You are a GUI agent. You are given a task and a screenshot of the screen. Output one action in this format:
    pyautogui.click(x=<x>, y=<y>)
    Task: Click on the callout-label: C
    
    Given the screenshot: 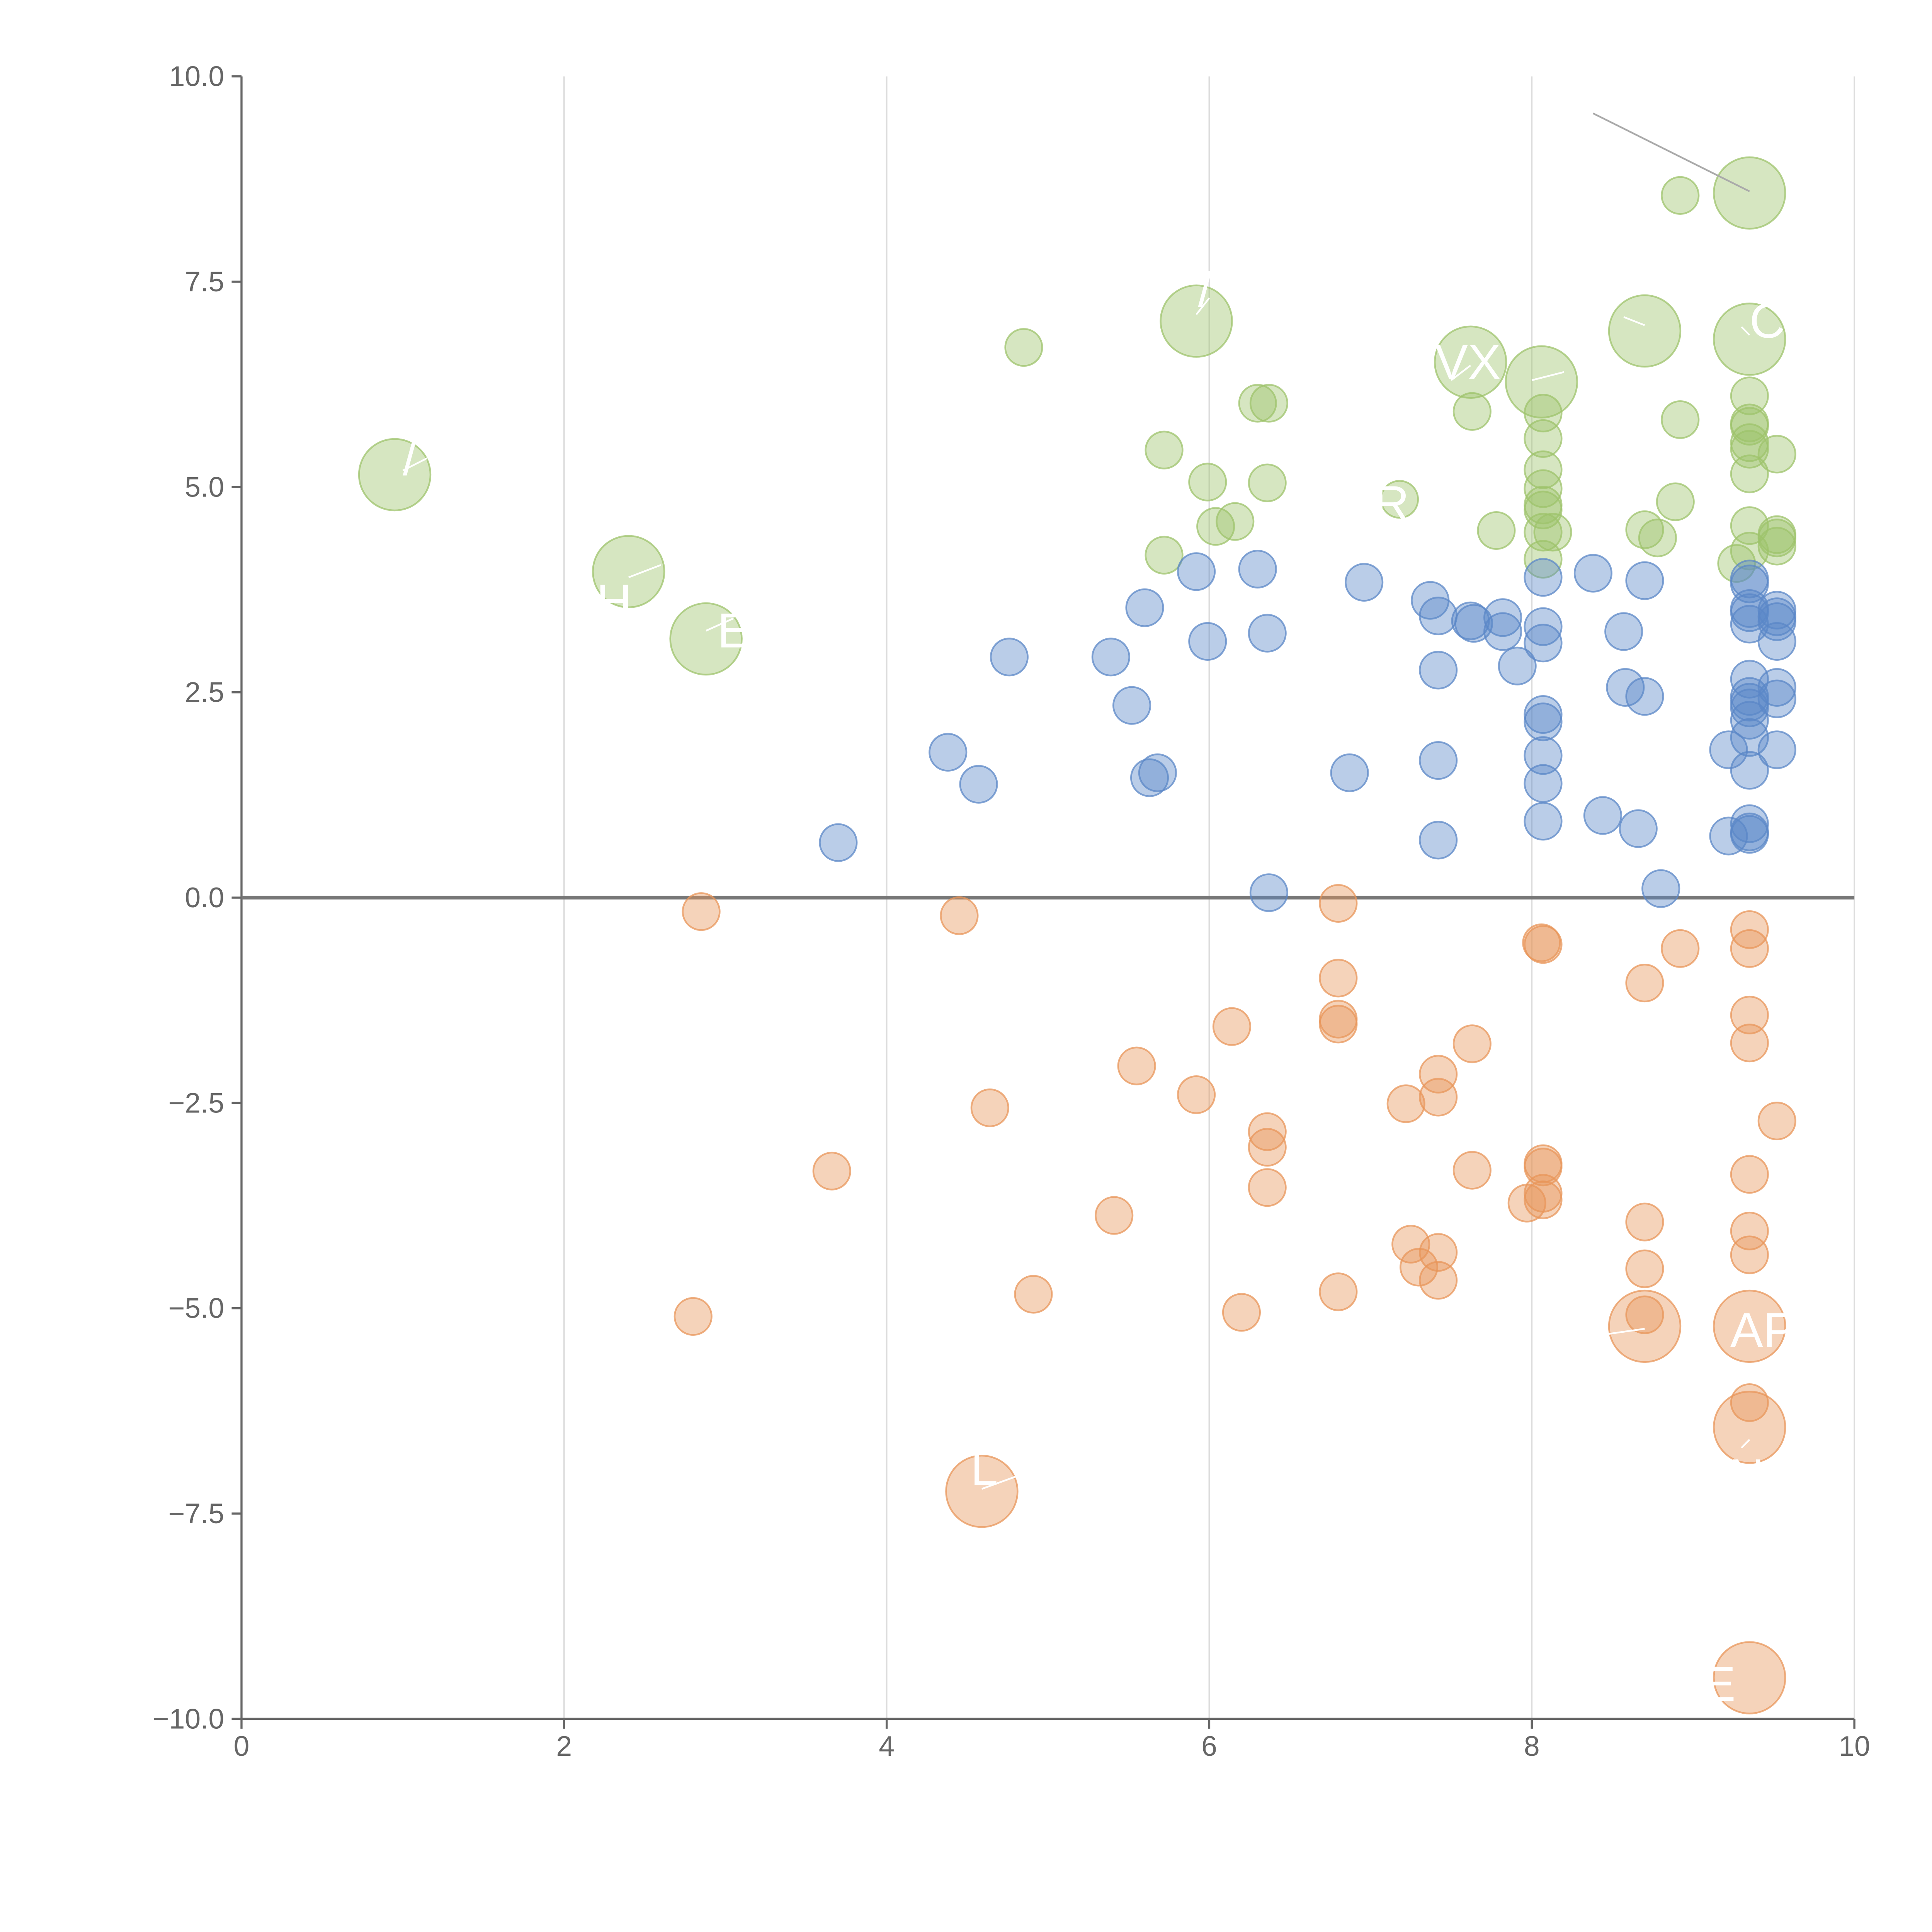 What is the action you would take?
    pyautogui.click(x=1768, y=321)
    